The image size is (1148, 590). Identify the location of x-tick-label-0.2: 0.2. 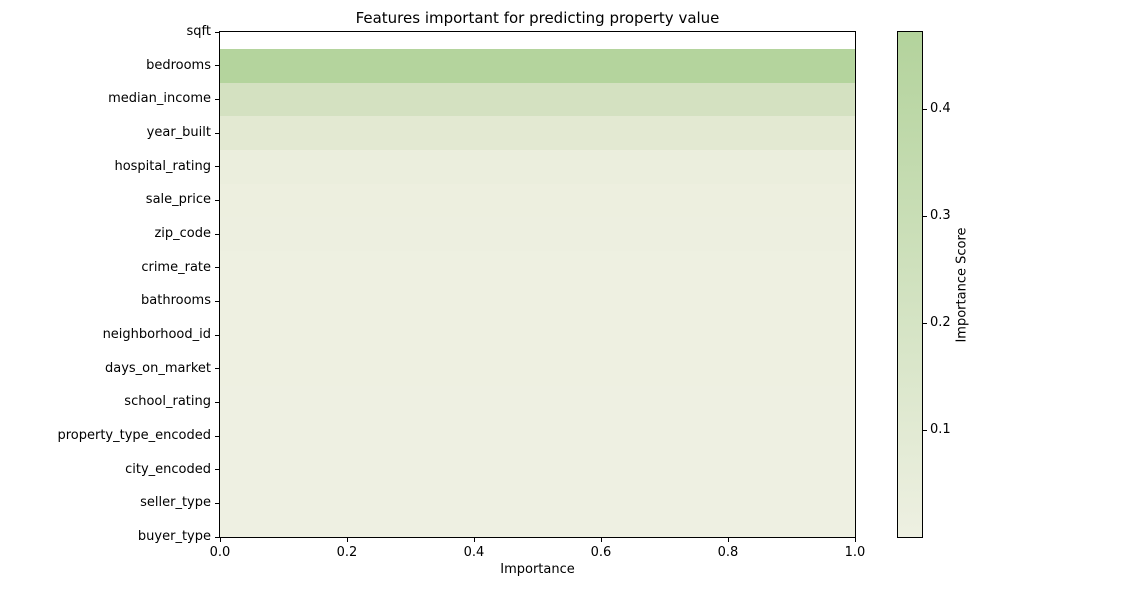
(347, 552).